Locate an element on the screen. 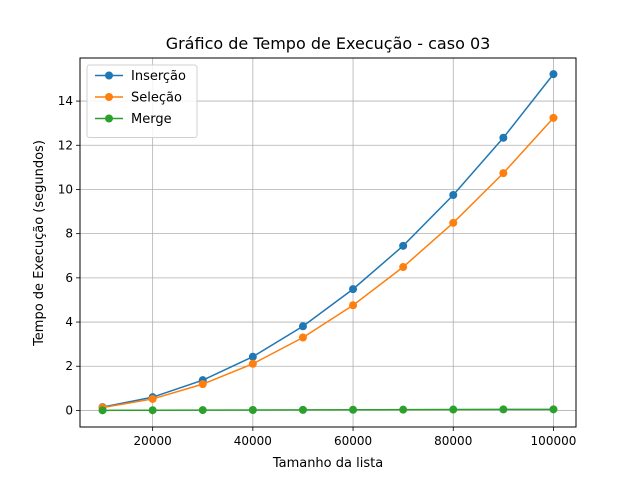 This screenshot has height=480, width=640. x-tick-label: 20000 is located at coordinates (153, 441).